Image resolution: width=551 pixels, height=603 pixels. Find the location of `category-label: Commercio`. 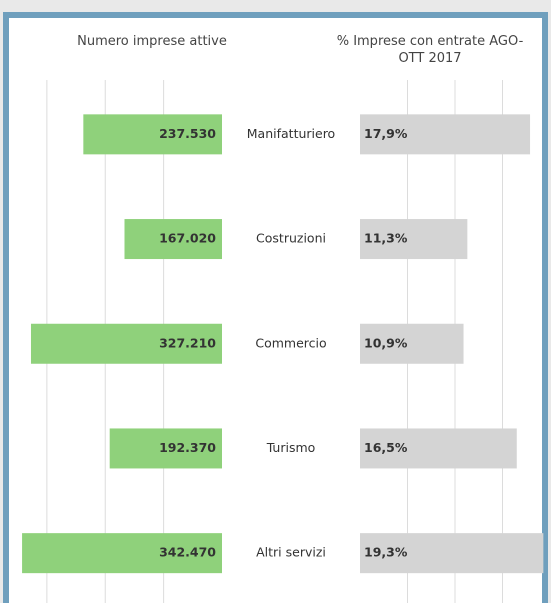

category-label: Commercio is located at coordinates (290, 342).